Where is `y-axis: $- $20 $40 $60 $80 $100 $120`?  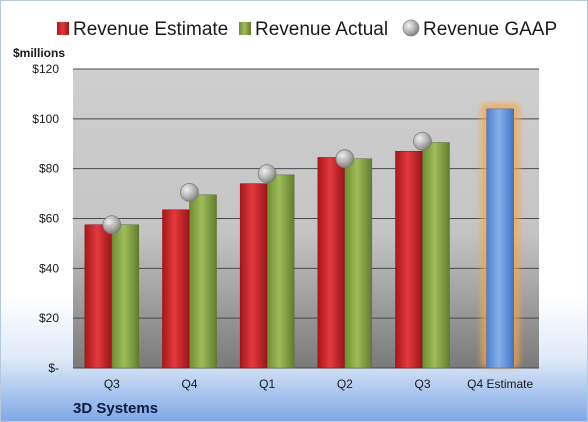 y-axis: $- $20 $40 $60 $80 $100 $120 is located at coordinates (45, 218).